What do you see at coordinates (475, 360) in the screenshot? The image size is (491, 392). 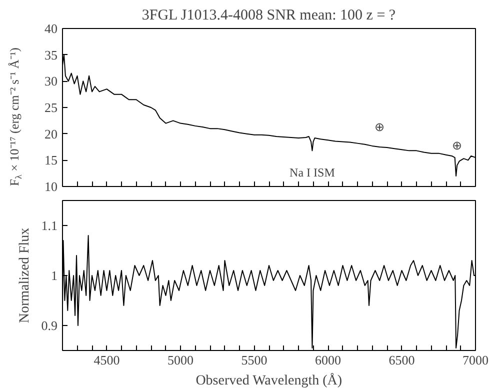 I see `x-tick-label: 7000` at bounding box center [475, 360].